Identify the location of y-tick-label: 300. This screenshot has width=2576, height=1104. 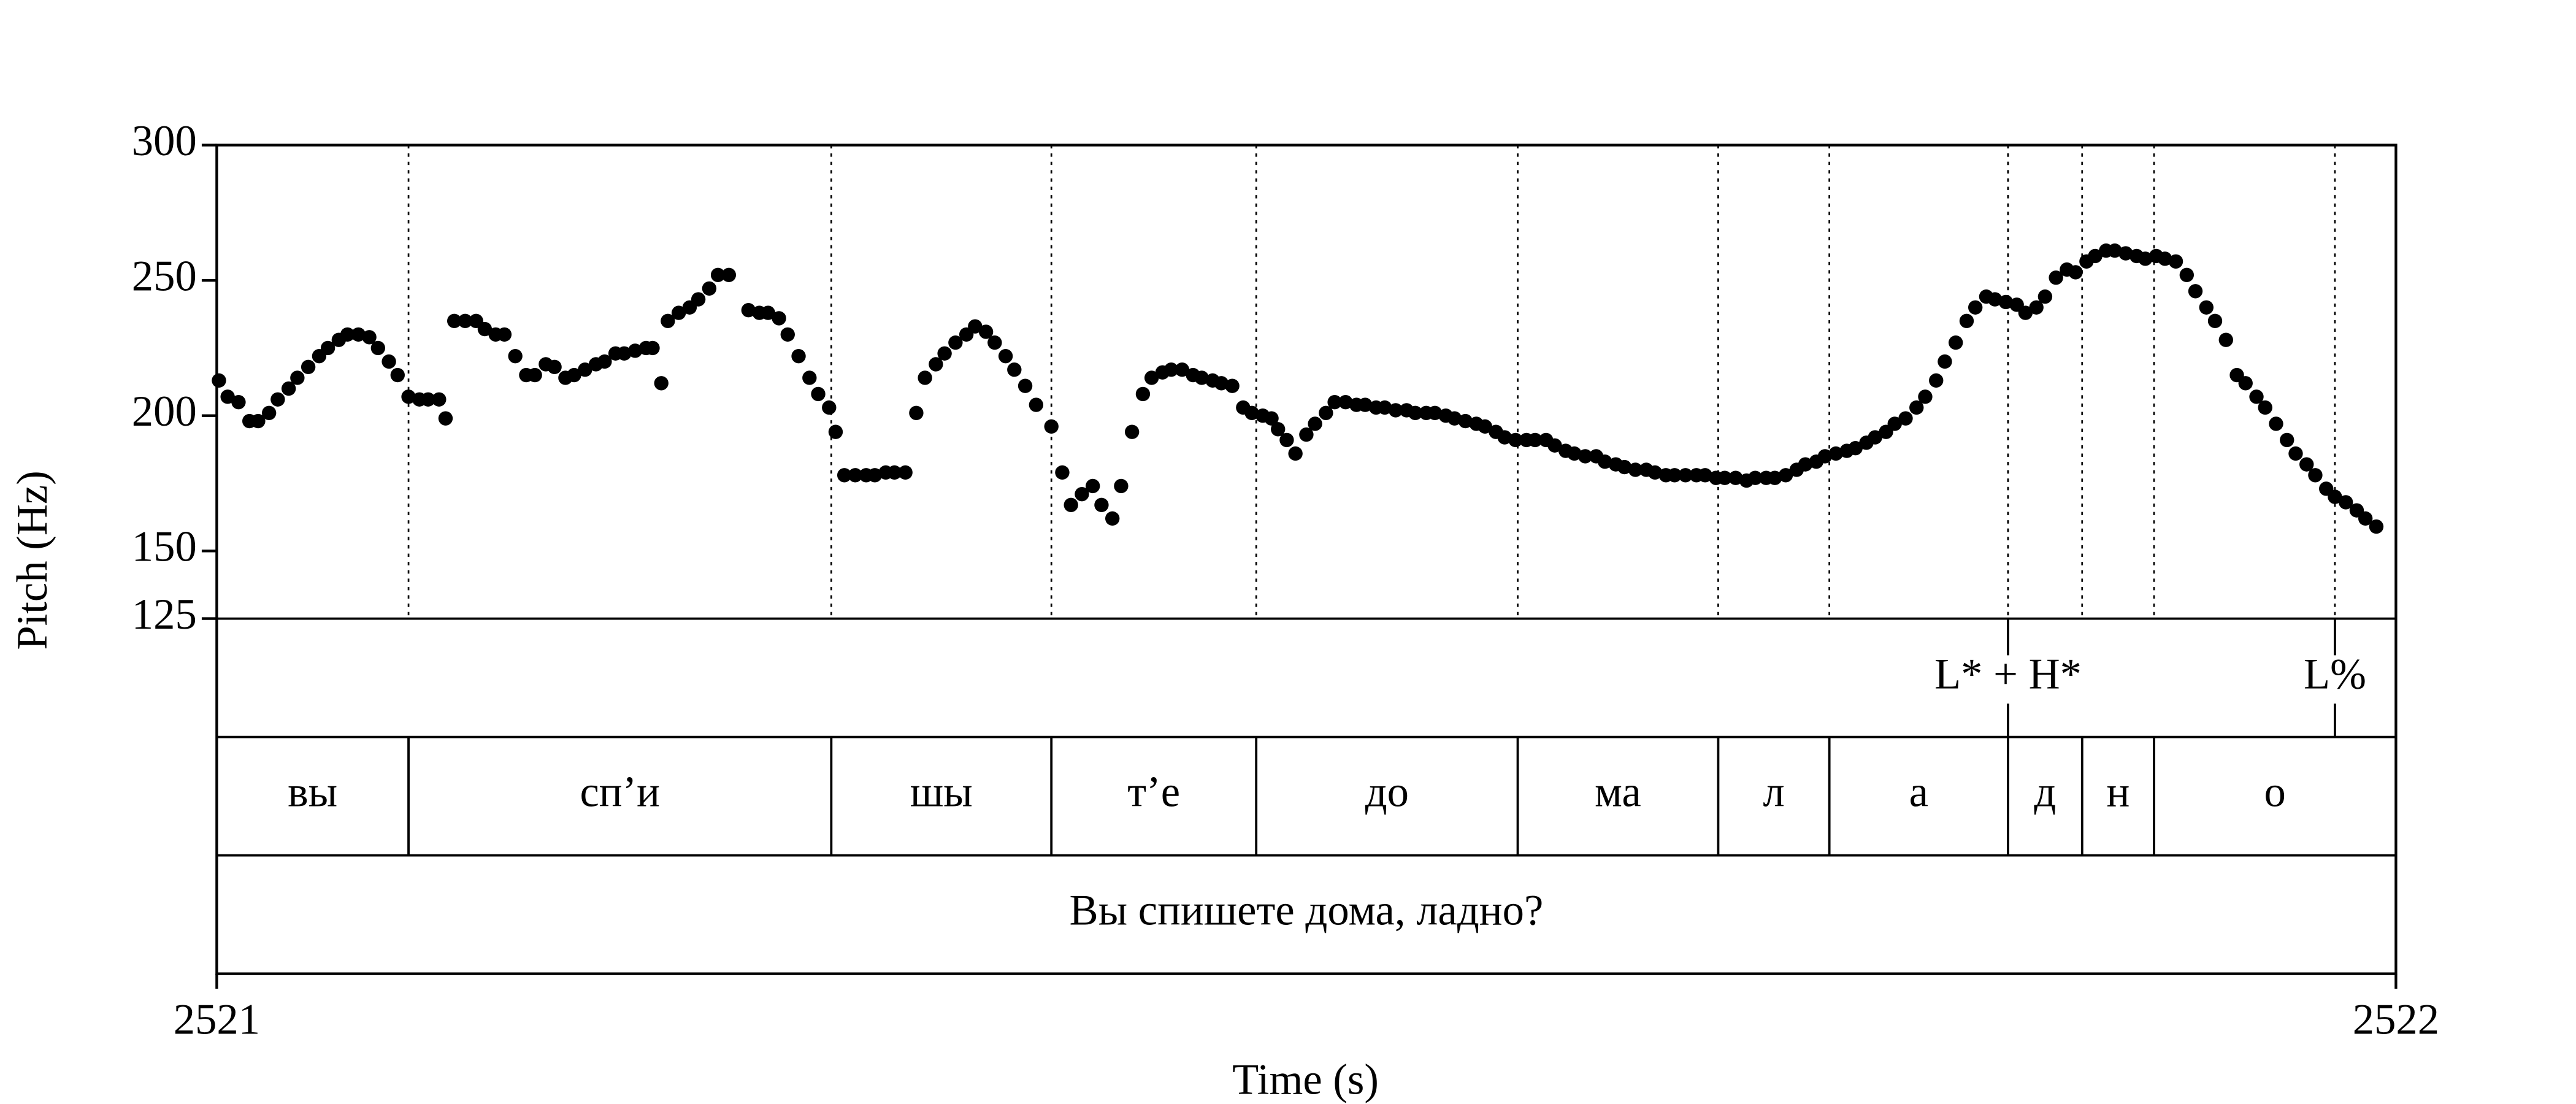
(164, 141).